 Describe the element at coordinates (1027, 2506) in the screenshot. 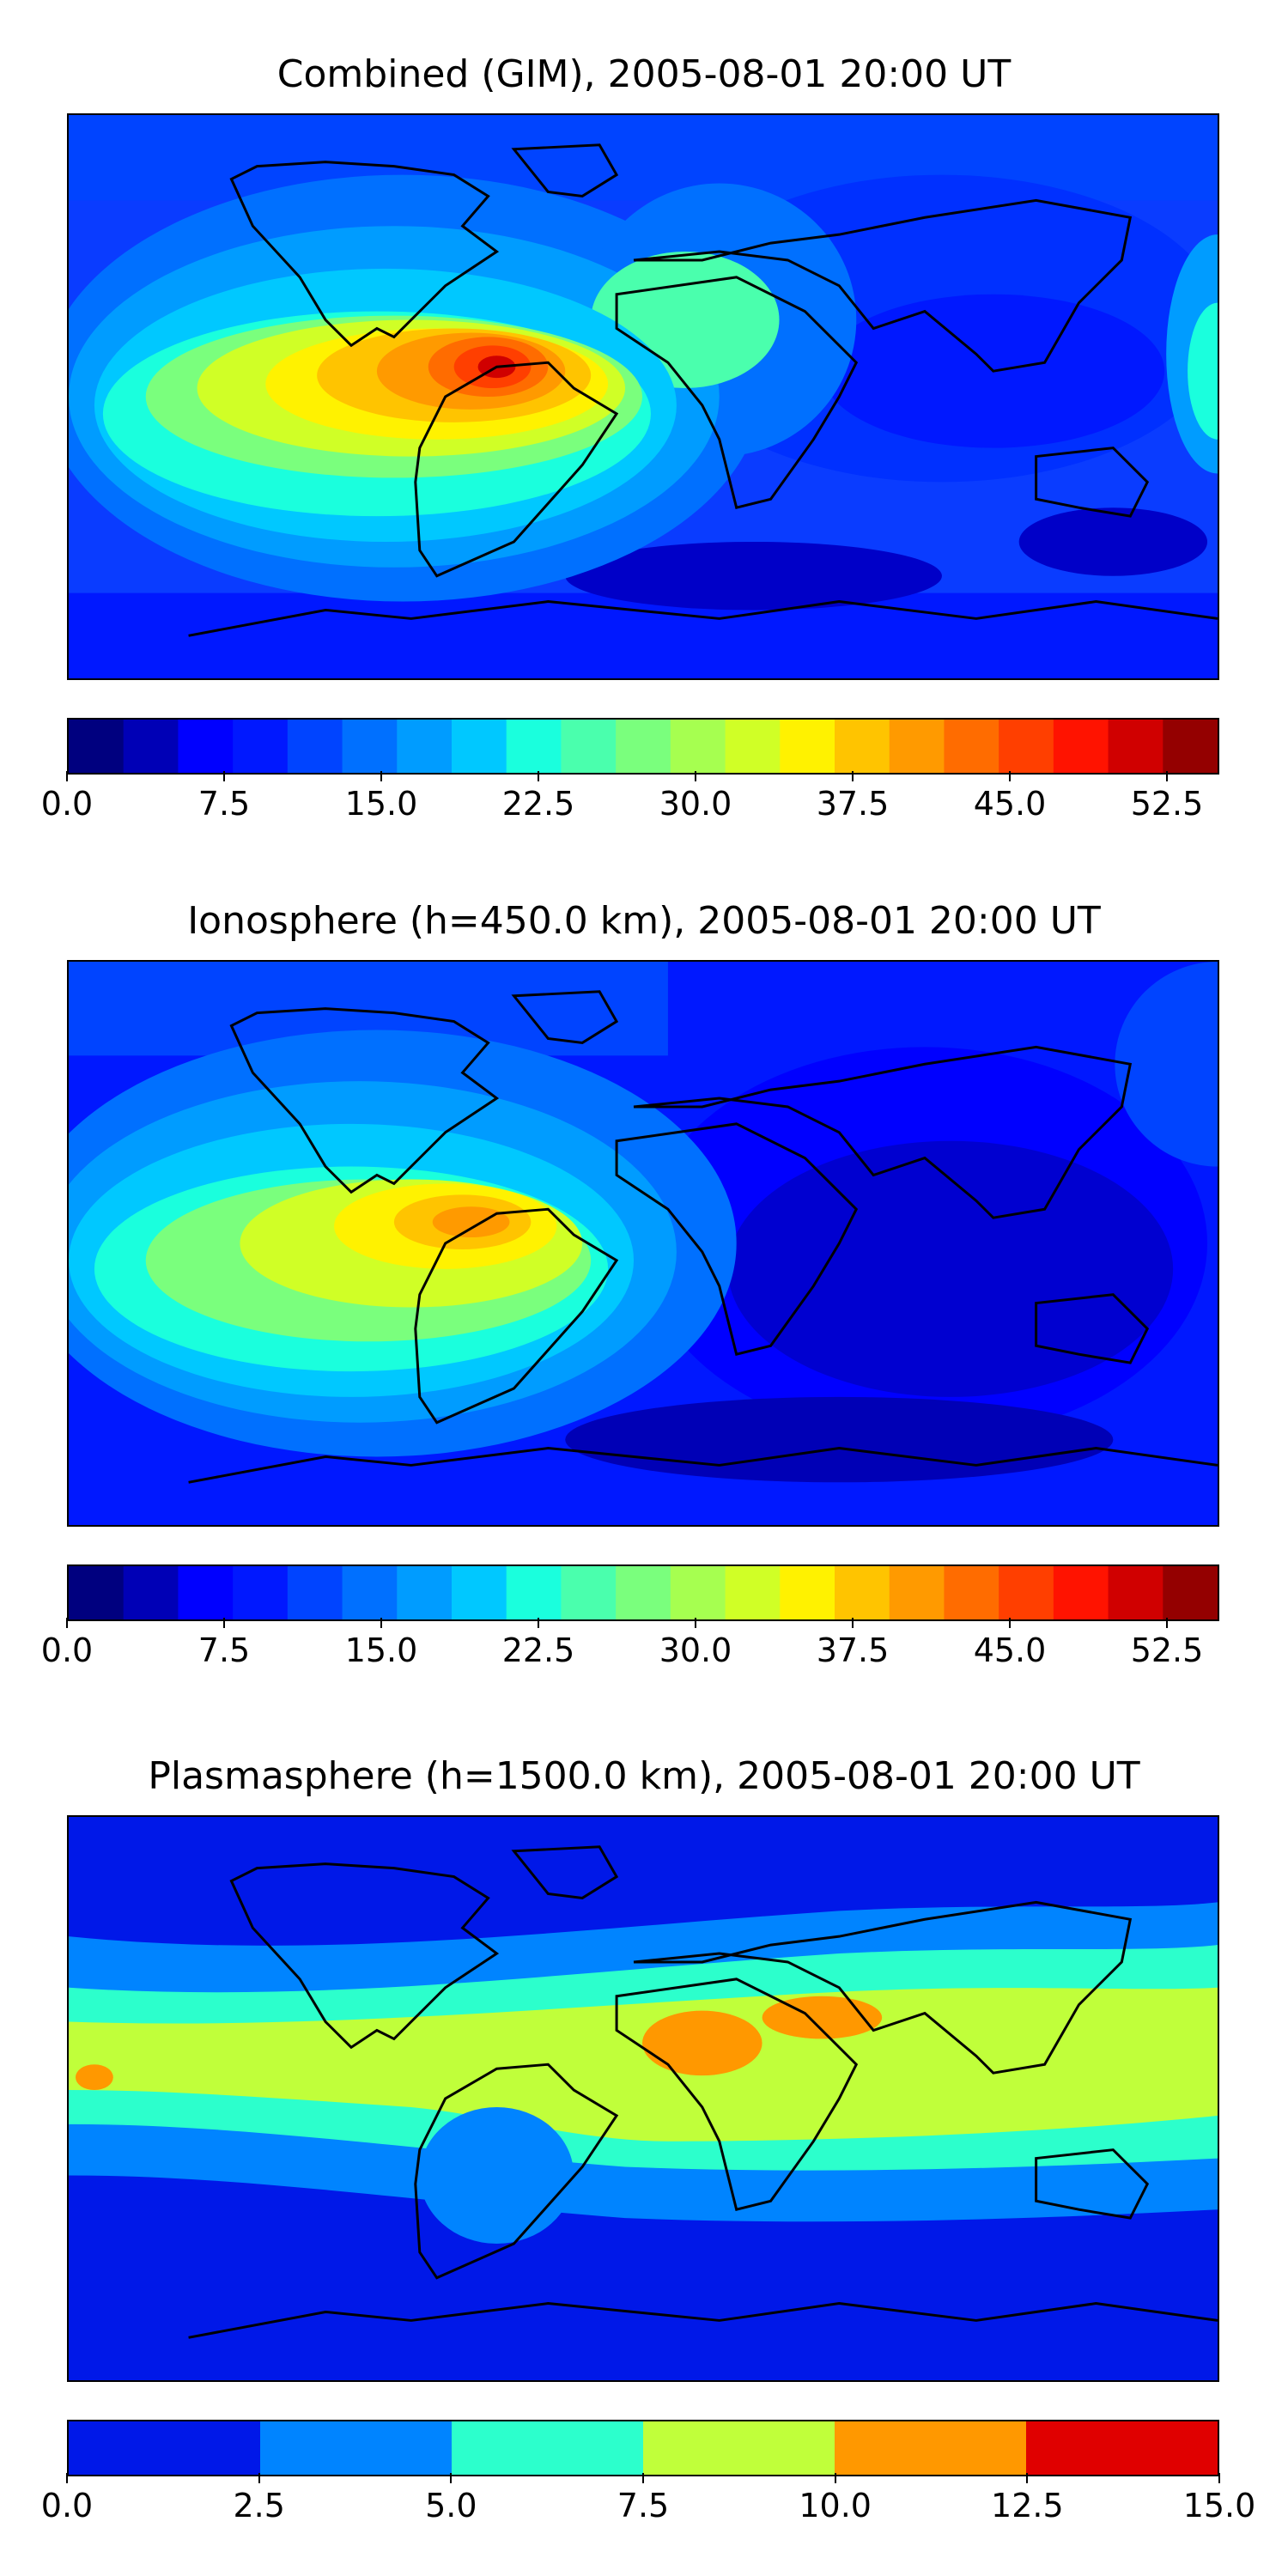

I see `colorbar-tick-label: 12.5` at that location.